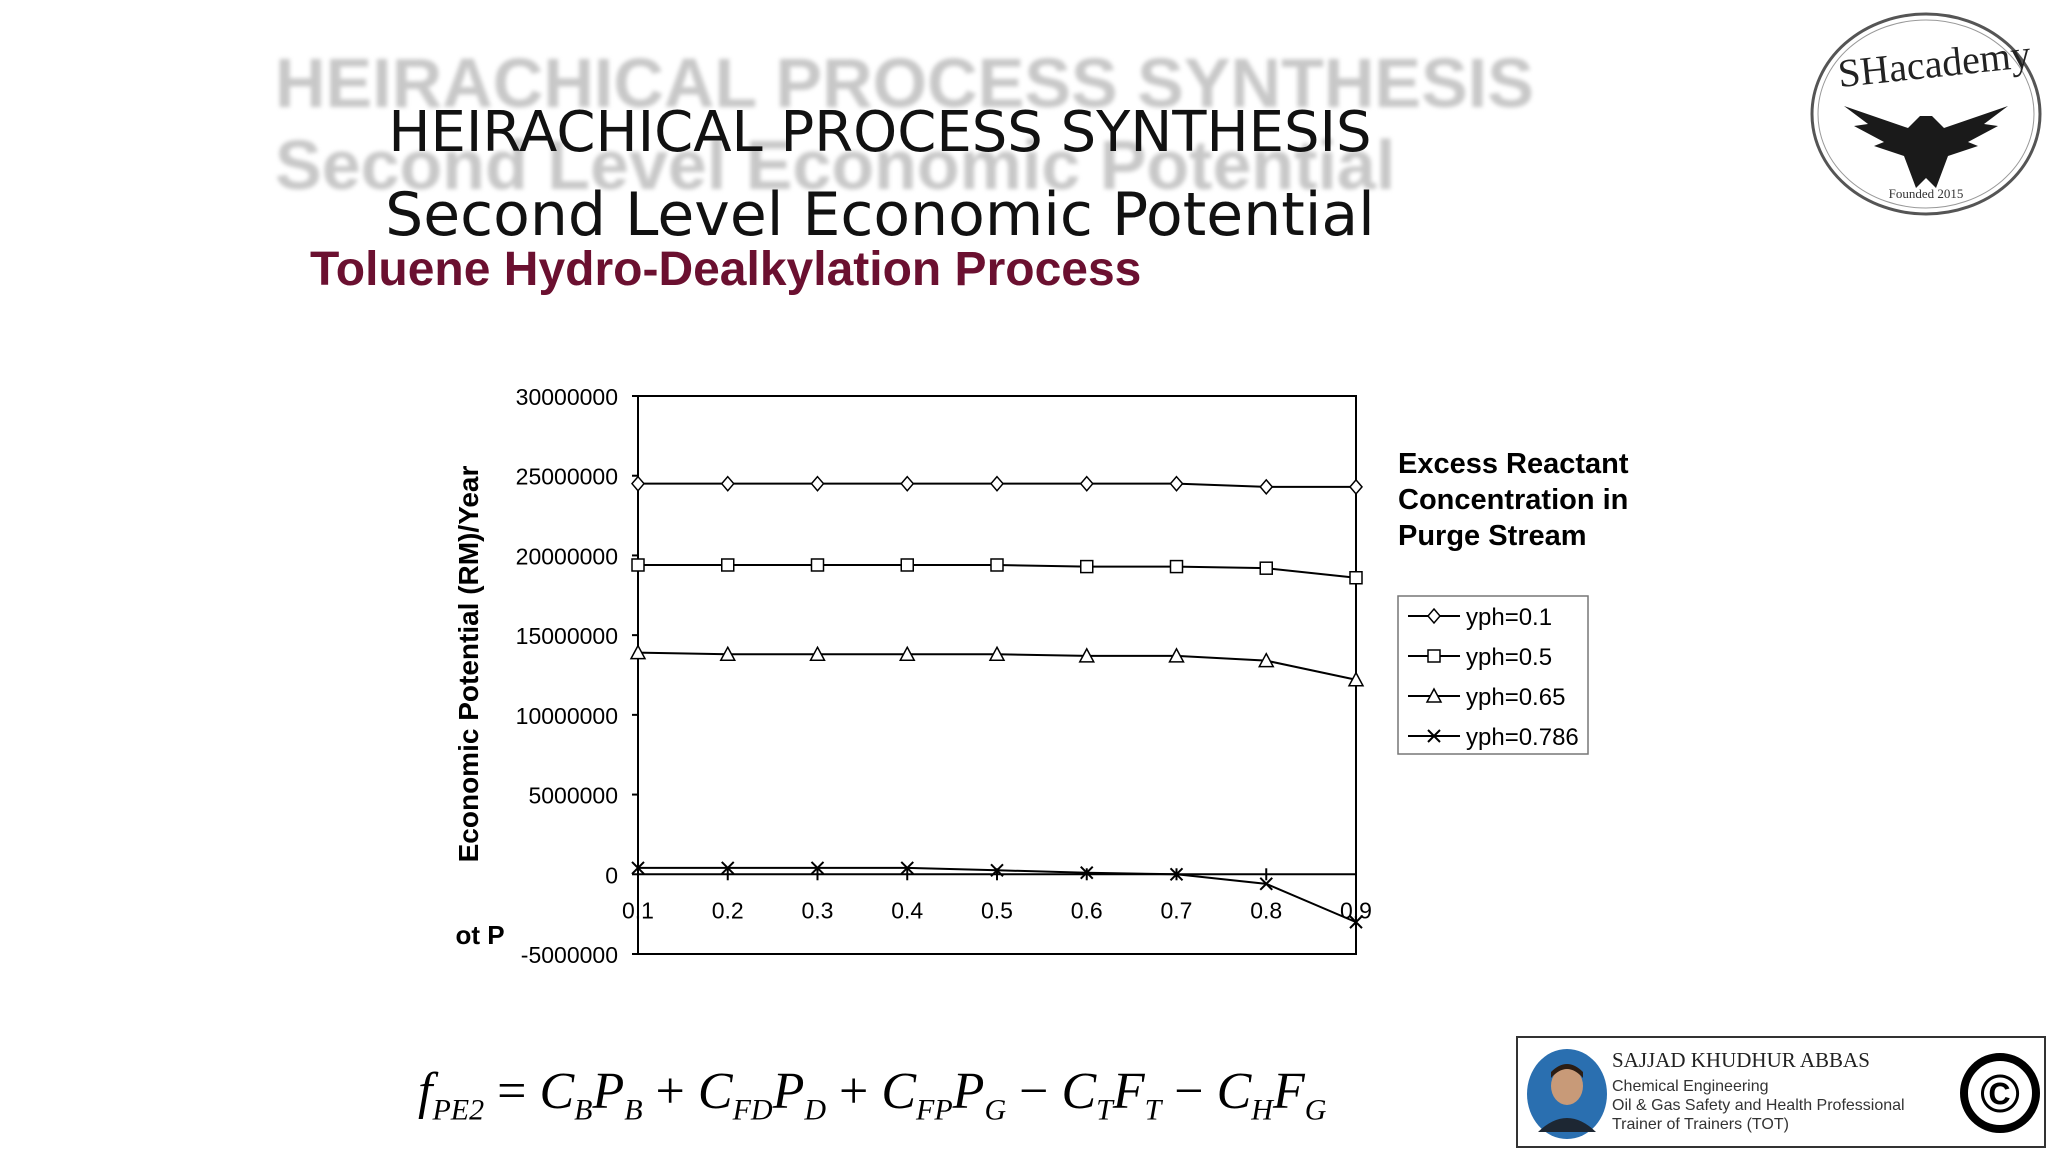 The image size is (2048, 1152). What do you see at coordinates (1741, 1060) in the screenshot?
I see `author-name: SAJJAD KHUDHUR ABBAS` at bounding box center [1741, 1060].